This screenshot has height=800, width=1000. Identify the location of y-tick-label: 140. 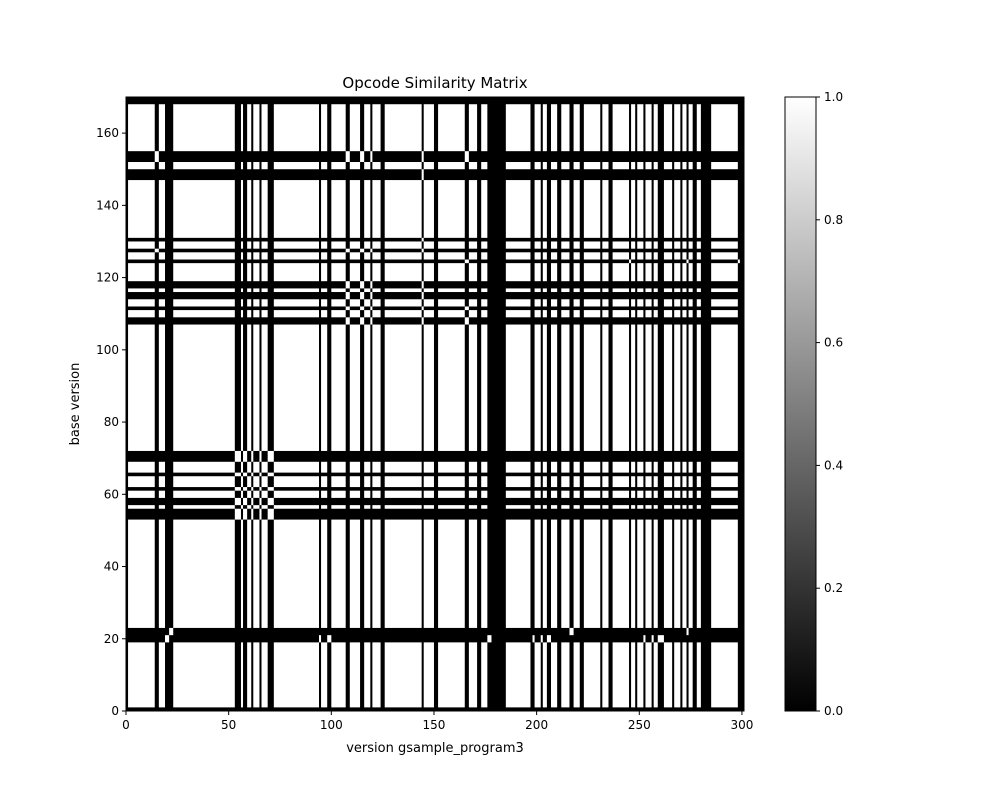
(107, 205).